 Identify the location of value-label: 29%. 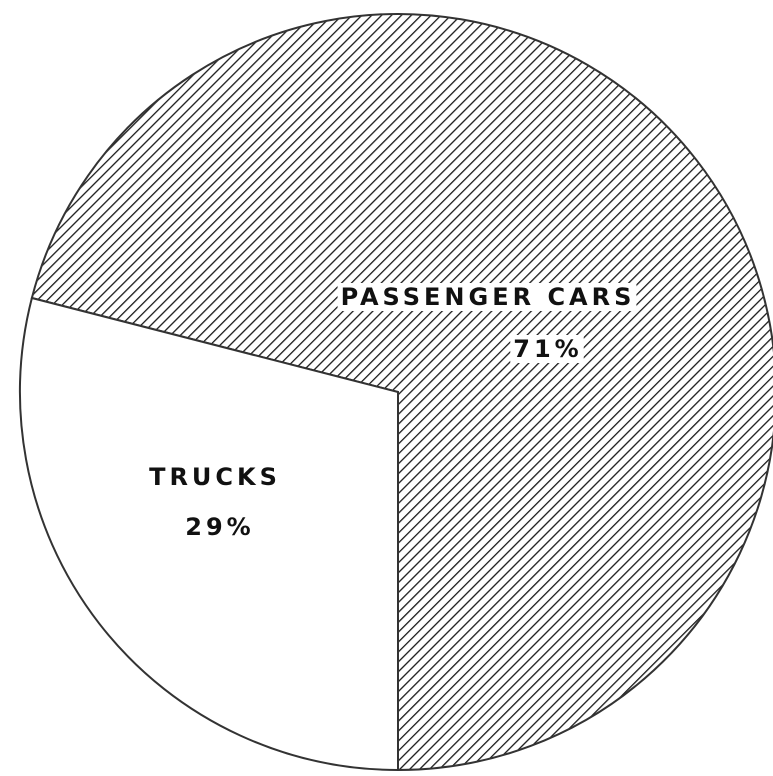
(219, 527).